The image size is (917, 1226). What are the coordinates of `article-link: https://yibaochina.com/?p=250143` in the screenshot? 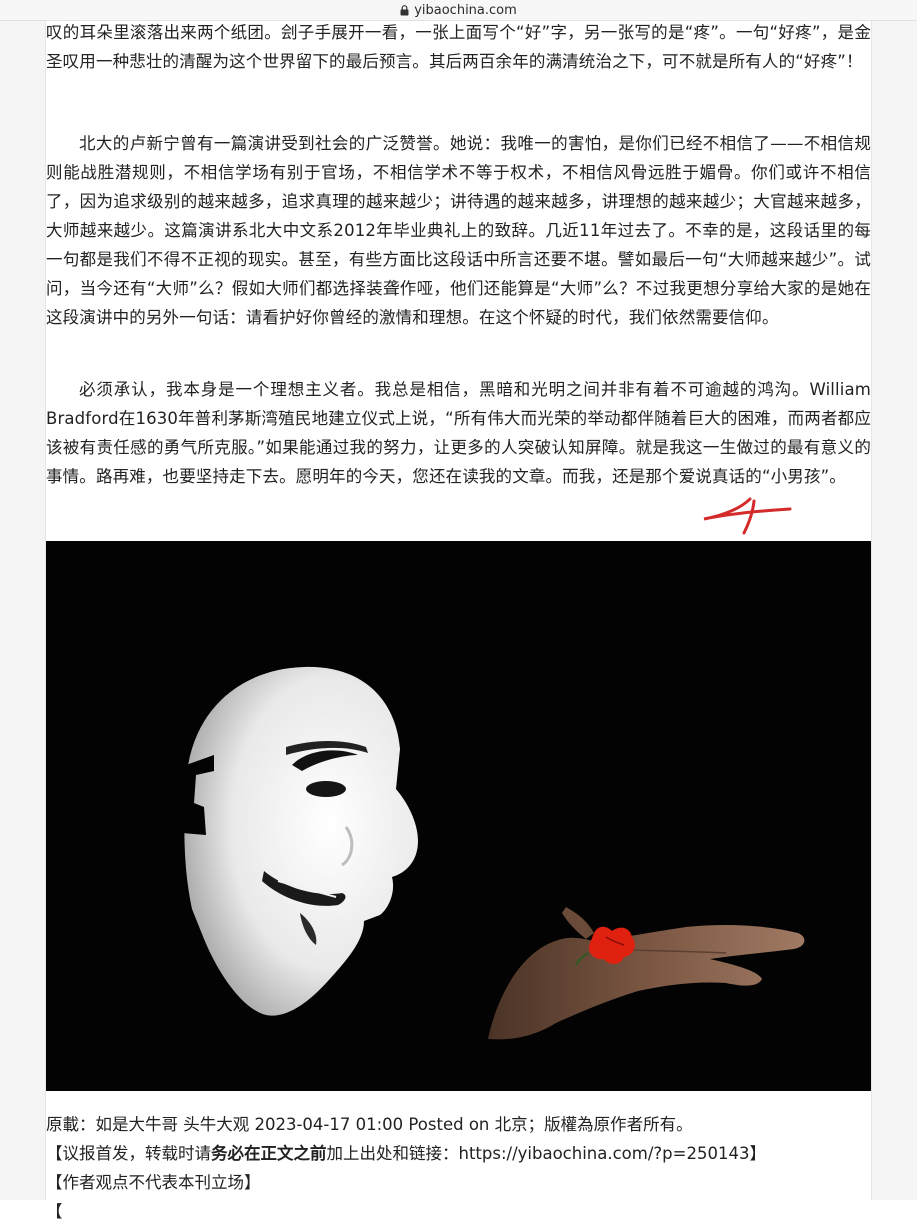 It's located at (604, 1153).